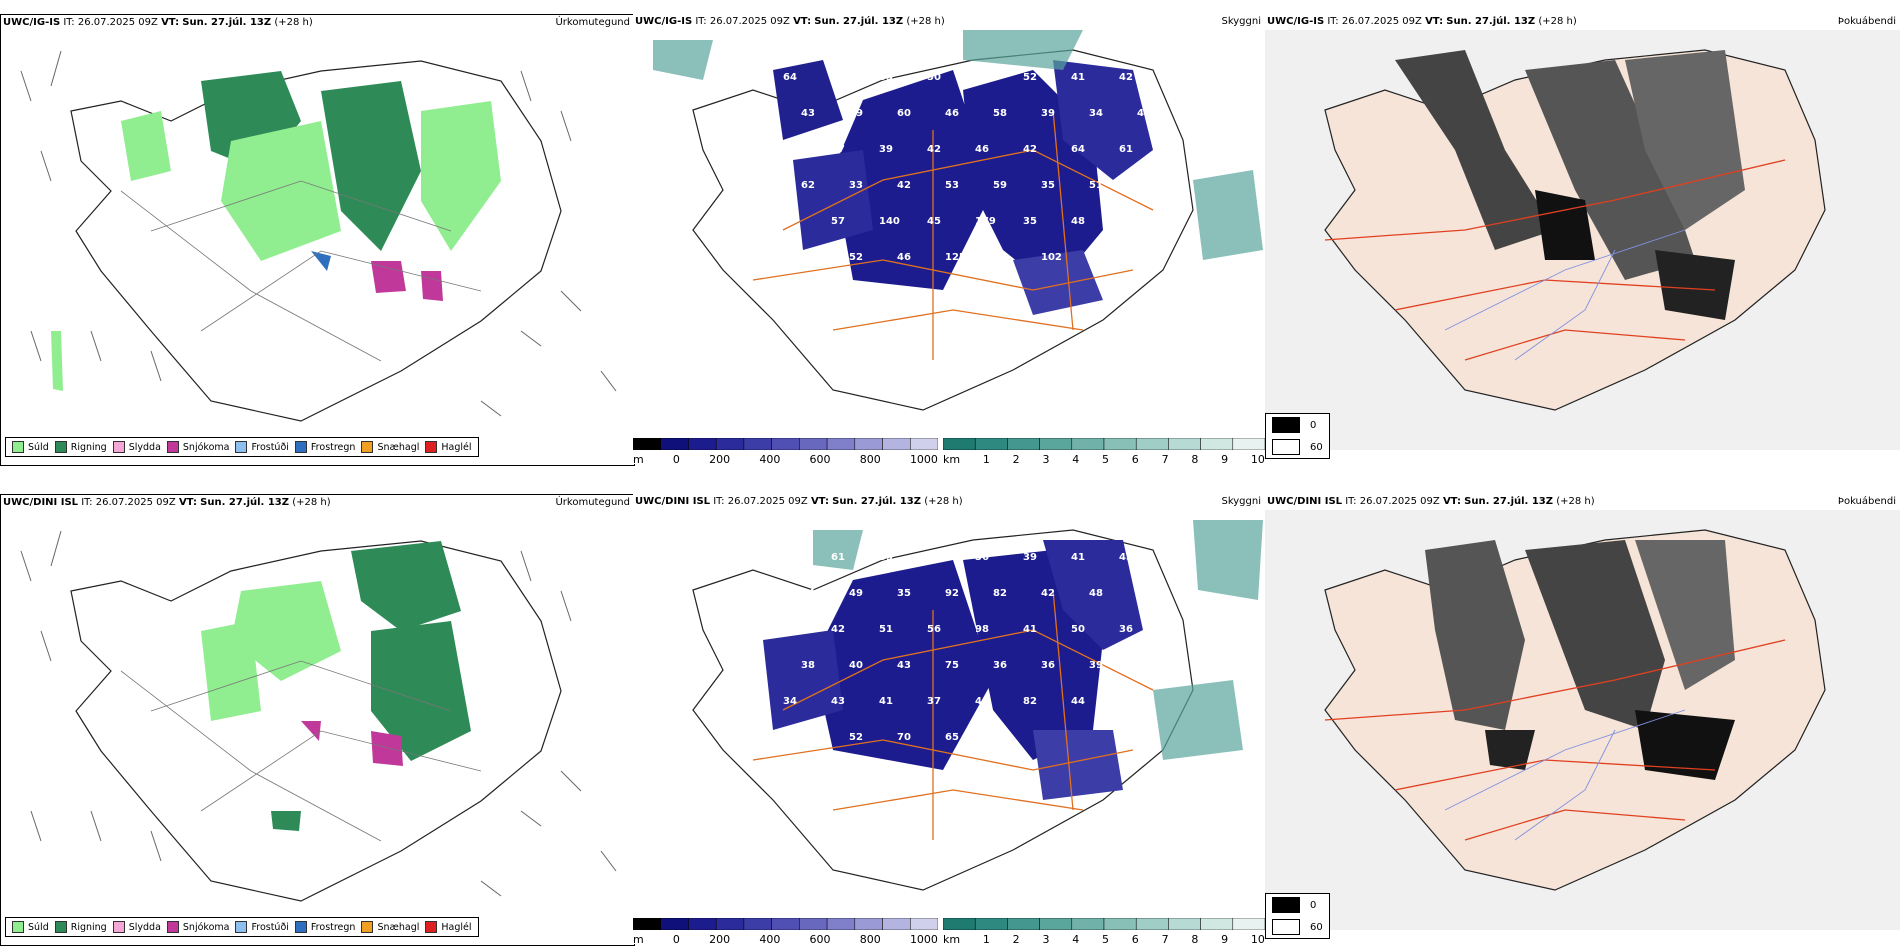 The width and height of the screenshot is (1900, 950). What do you see at coordinates (1030, 629) in the screenshot?
I see `cloud-base-label: 41` at bounding box center [1030, 629].